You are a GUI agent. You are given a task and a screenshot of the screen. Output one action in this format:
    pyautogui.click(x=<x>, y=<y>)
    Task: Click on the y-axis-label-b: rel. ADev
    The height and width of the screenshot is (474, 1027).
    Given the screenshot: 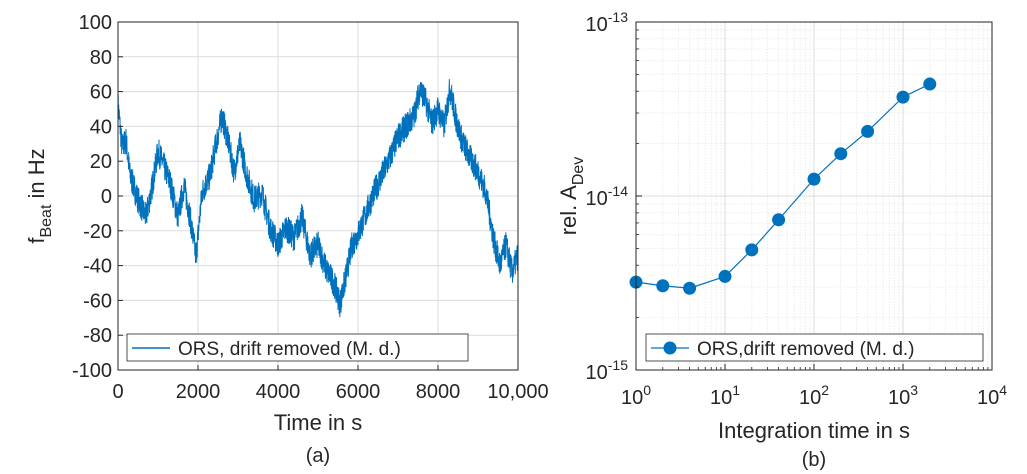 What is the action you would take?
    pyautogui.click(x=571, y=196)
    